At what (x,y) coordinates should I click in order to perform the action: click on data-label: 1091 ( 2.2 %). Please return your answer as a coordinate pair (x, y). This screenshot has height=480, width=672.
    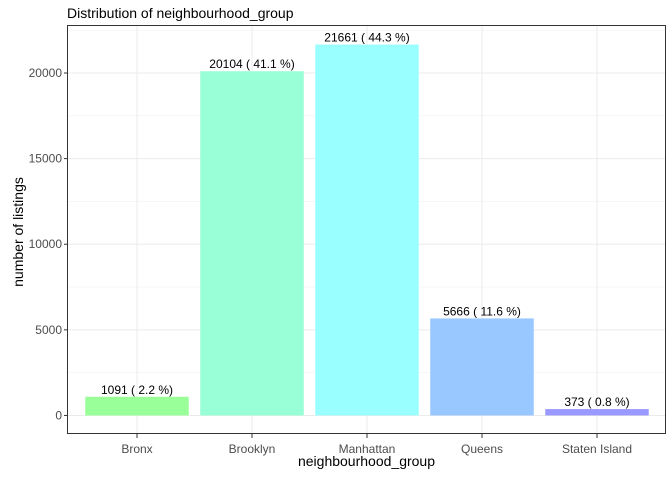
    Looking at the image, I should click on (137, 390).